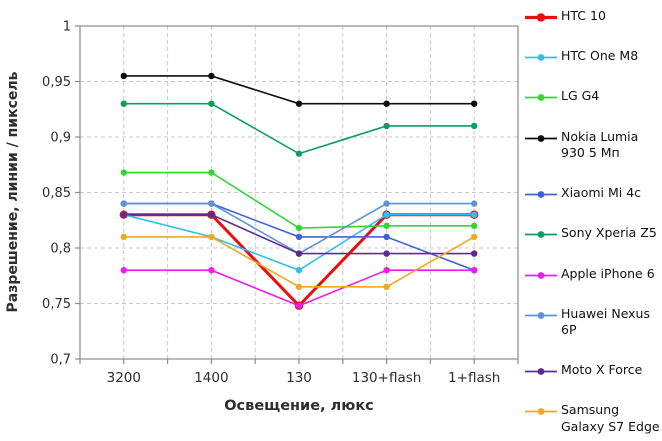 The height and width of the screenshot is (441, 662). What do you see at coordinates (580, 96) in the screenshot?
I see `legend-label: LG G4` at bounding box center [580, 96].